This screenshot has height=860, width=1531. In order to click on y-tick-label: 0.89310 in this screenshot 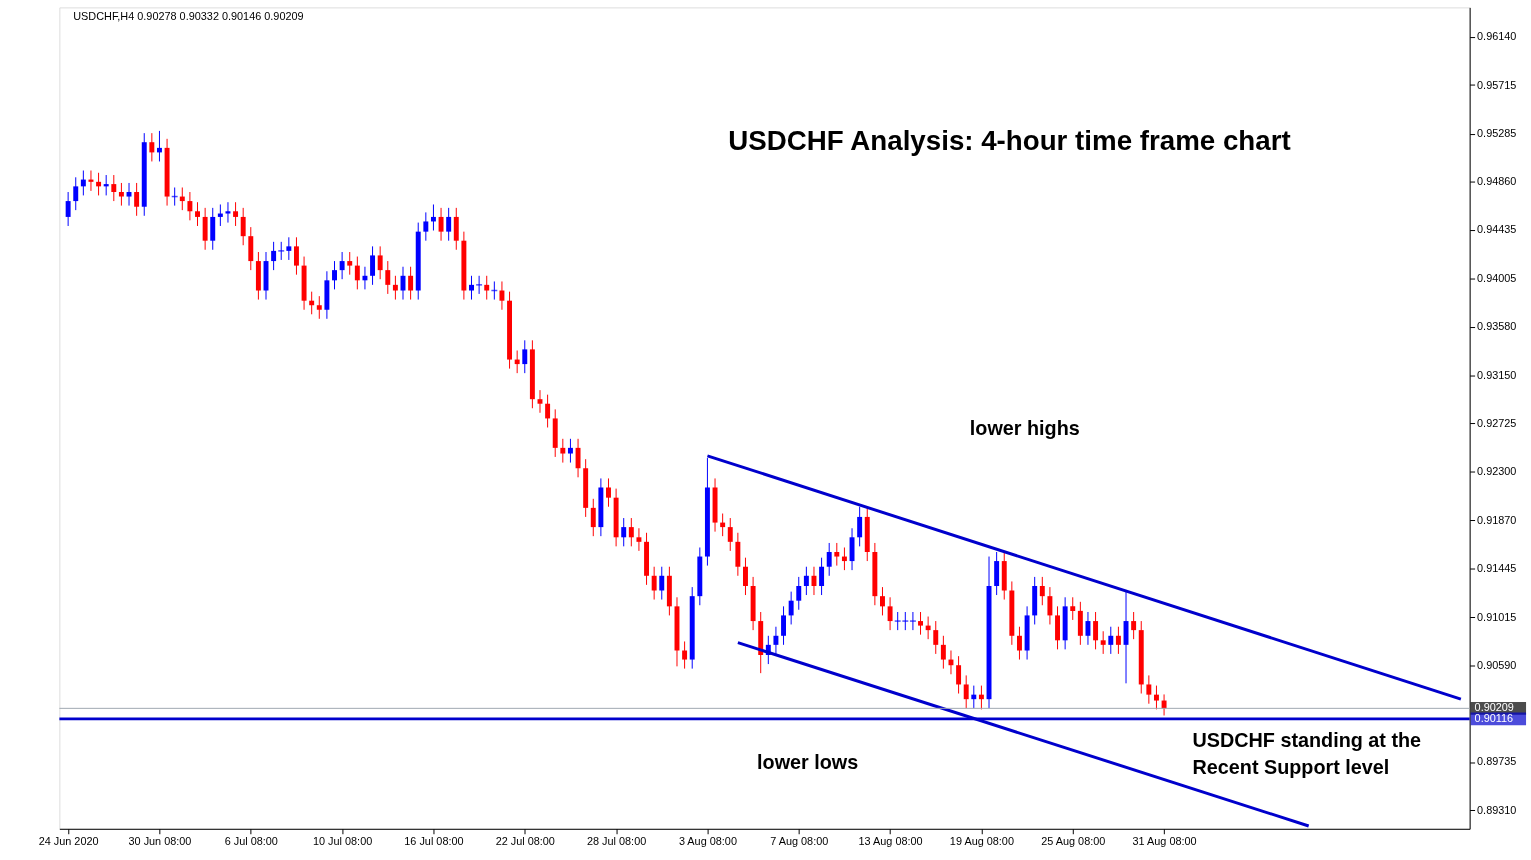, I will do `click(1497, 809)`.